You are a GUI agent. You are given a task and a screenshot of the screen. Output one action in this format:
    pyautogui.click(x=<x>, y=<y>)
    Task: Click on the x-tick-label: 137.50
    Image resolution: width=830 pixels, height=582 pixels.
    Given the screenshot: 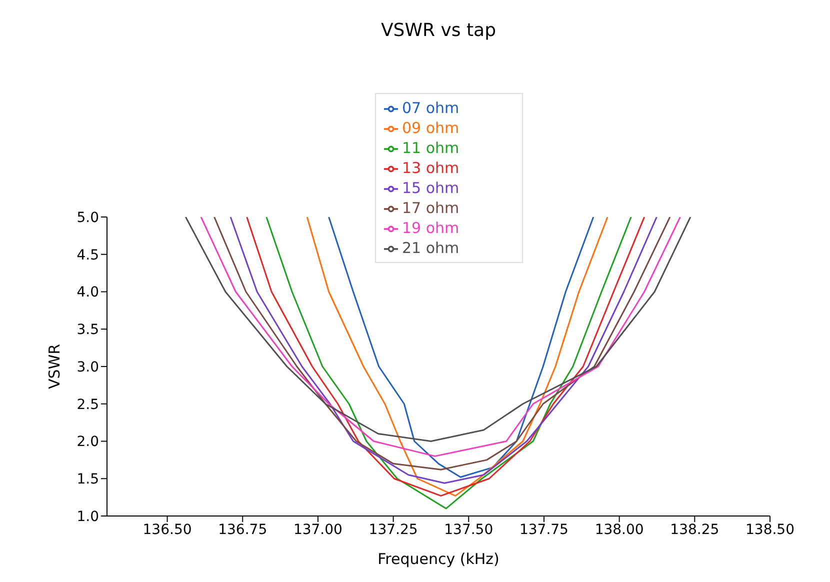 What is the action you would take?
    pyautogui.click(x=469, y=530)
    